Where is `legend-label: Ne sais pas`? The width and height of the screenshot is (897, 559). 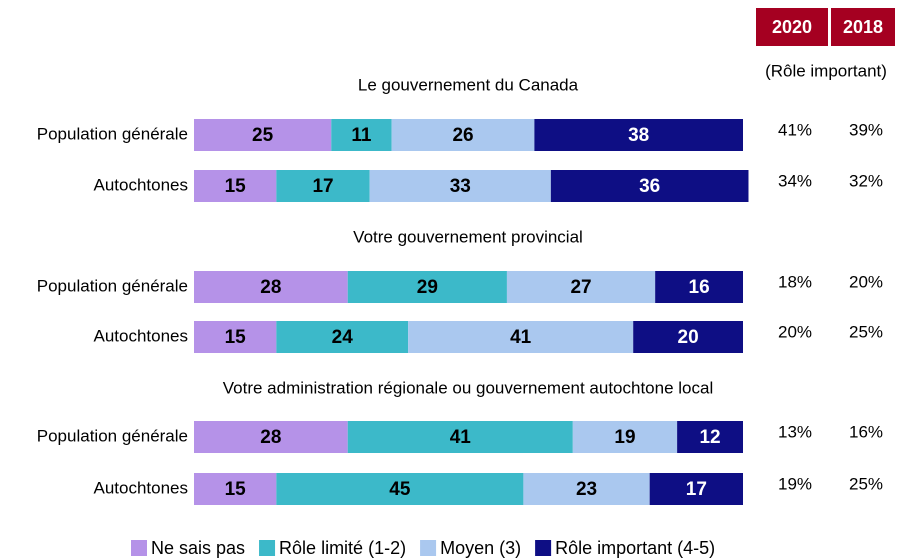 legend-label: Ne sais pas is located at coordinates (198, 548).